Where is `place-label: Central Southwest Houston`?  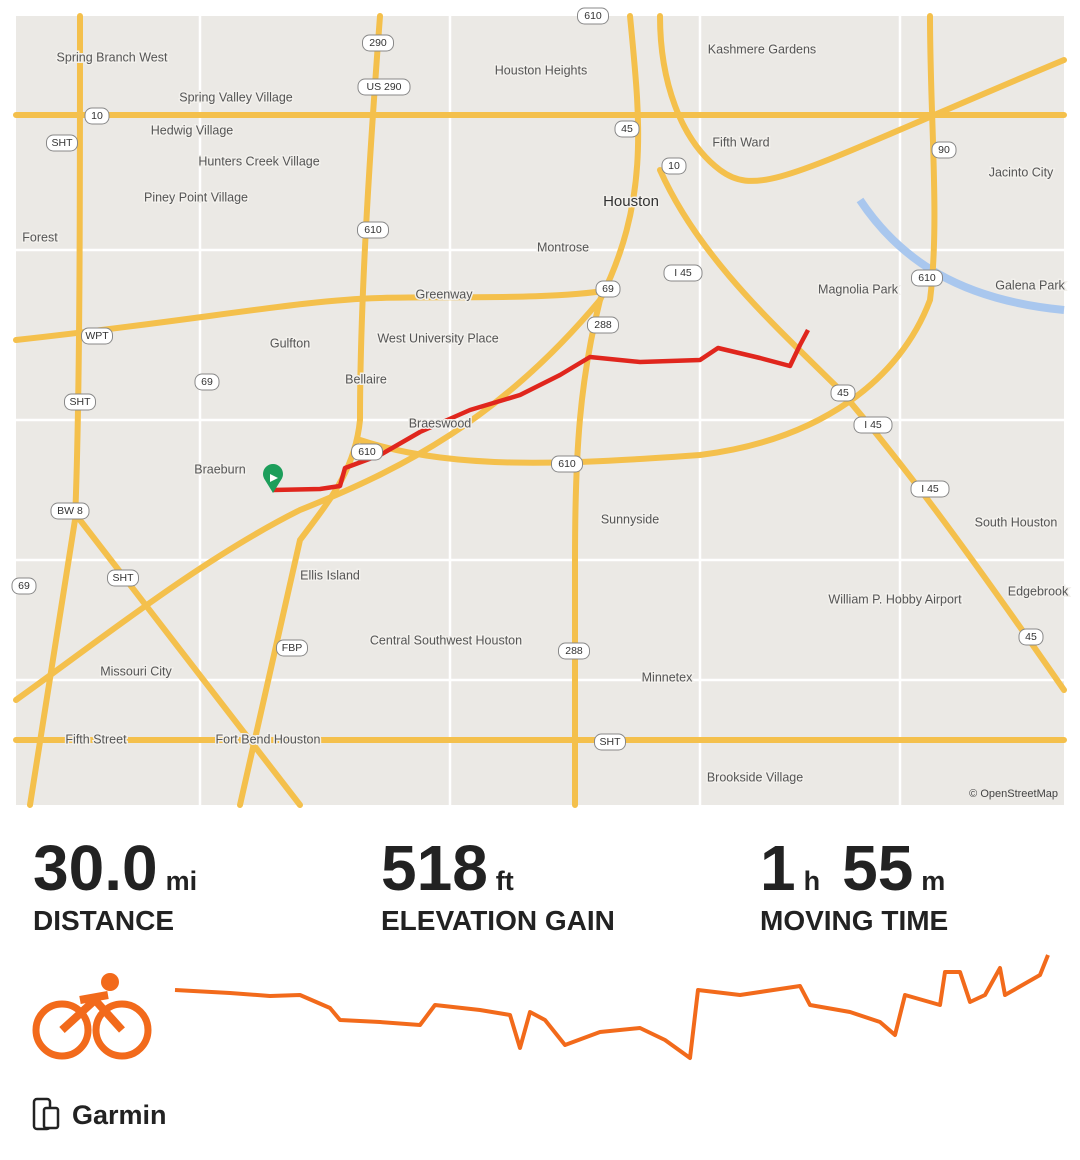 place-label: Central Southwest Houston is located at coordinates (446, 640).